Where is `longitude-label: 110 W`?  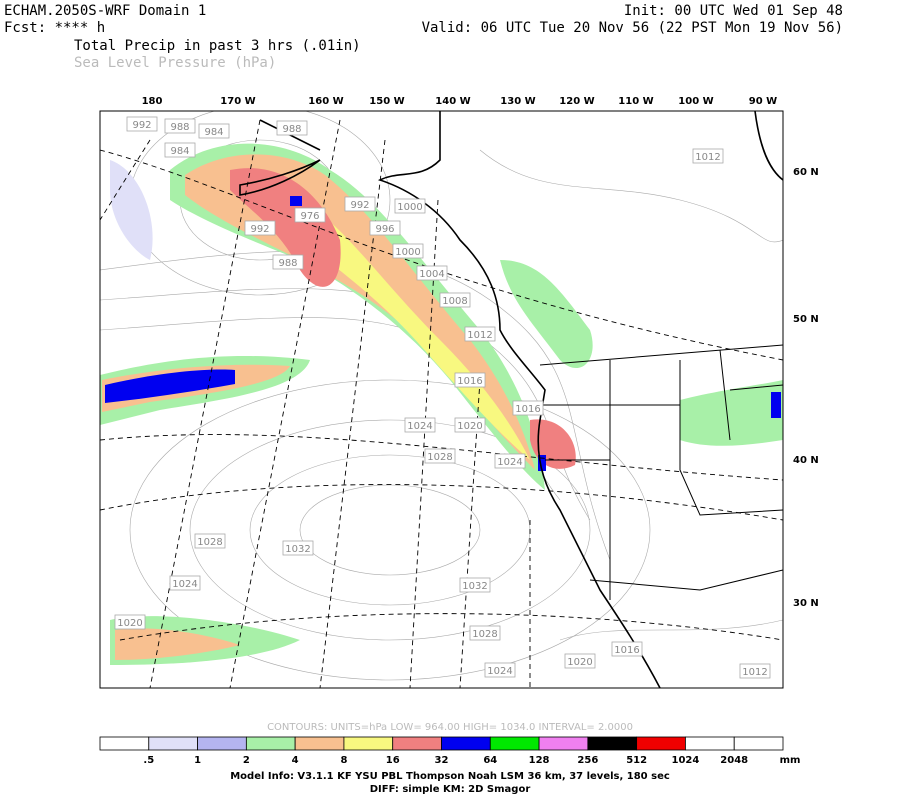
longitude-label: 110 W is located at coordinates (635, 101).